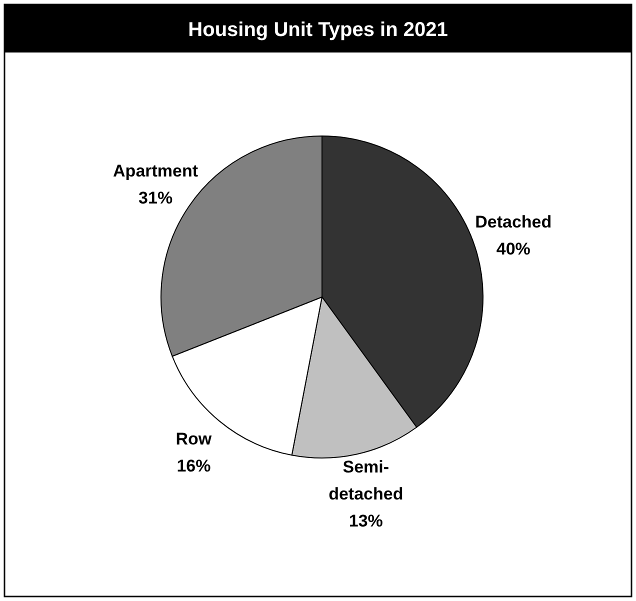 The width and height of the screenshot is (636, 601). Describe the element at coordinates (513, 248) in the screenshot. I see `data-label: 40%` at that location.